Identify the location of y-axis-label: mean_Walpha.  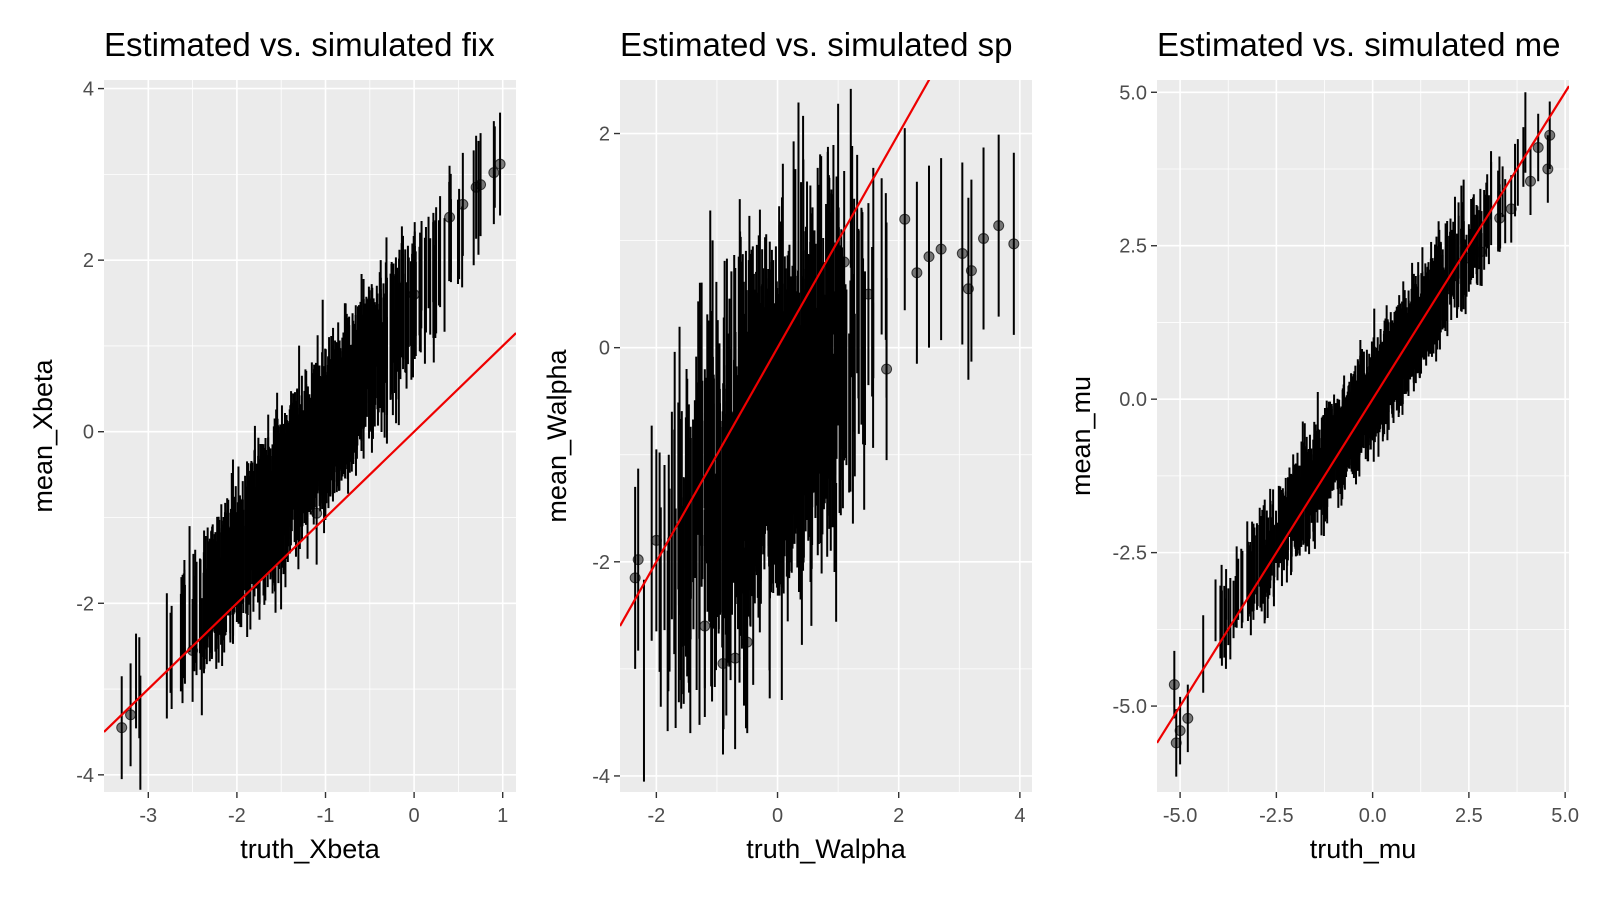
(557, 435).